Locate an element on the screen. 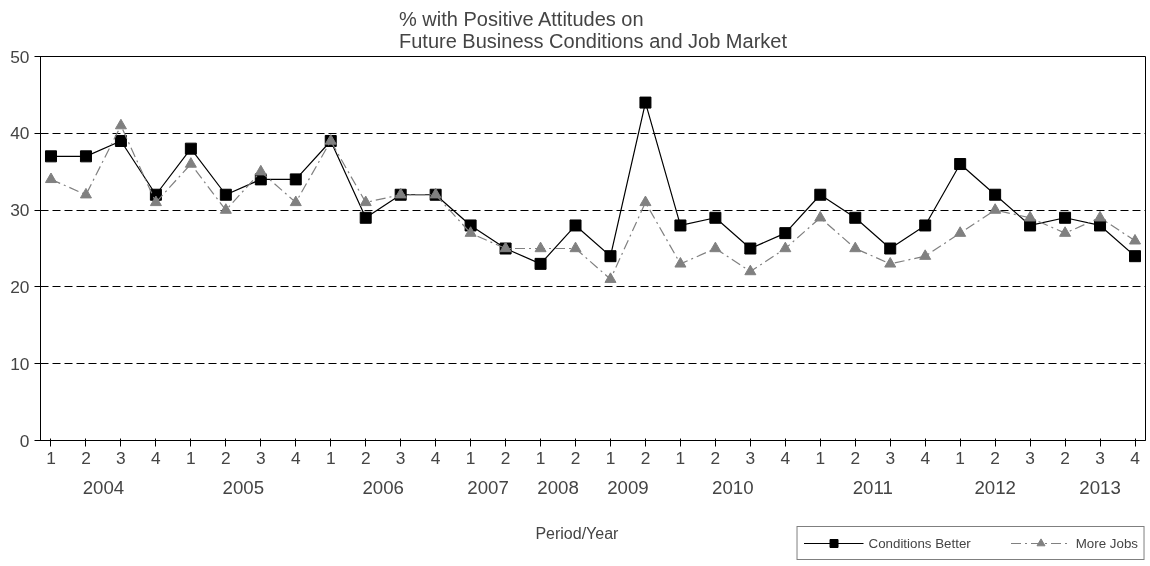 This screenshot has height=566, width=1150. y-tick-label: 50 is located at coordinates (20, 56).